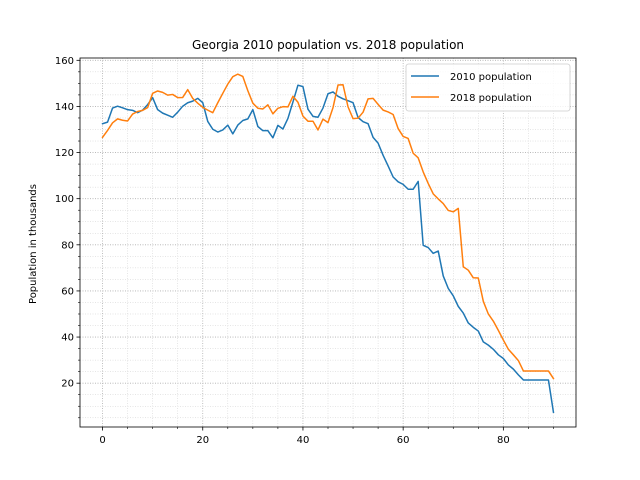 This screenshot has height=480, width=640. I want to click on y-tick-label: 160, so click(64, 61).